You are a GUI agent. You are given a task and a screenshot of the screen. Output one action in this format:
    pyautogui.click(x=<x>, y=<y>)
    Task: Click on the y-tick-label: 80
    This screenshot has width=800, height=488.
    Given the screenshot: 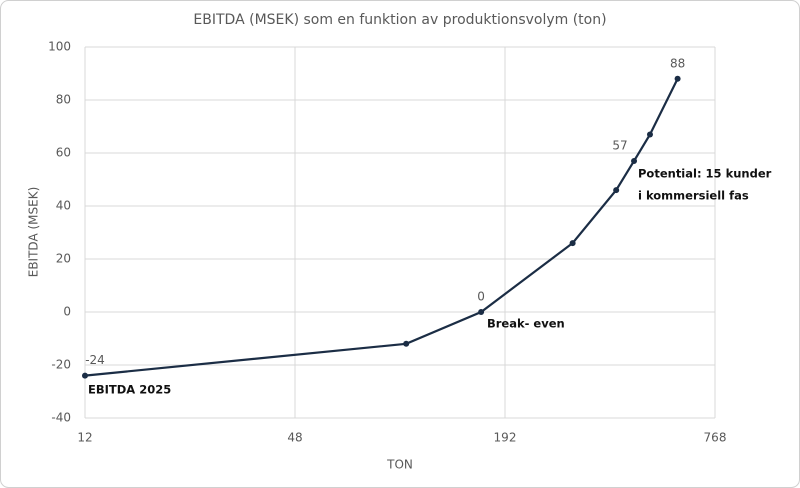 What is the action you would take?
    pyautogui.click(x=63, y=100)
    